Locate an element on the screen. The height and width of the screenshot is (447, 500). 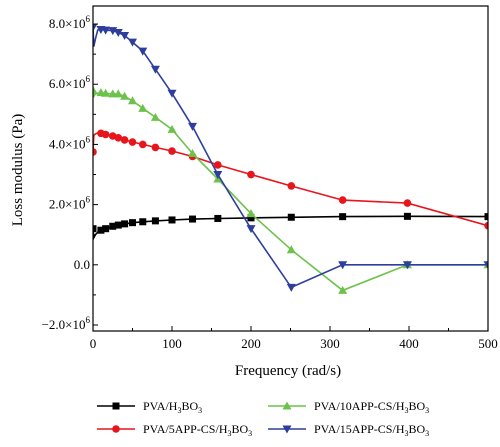
x-tick-label: 400 is located at coordinates (409, 343).